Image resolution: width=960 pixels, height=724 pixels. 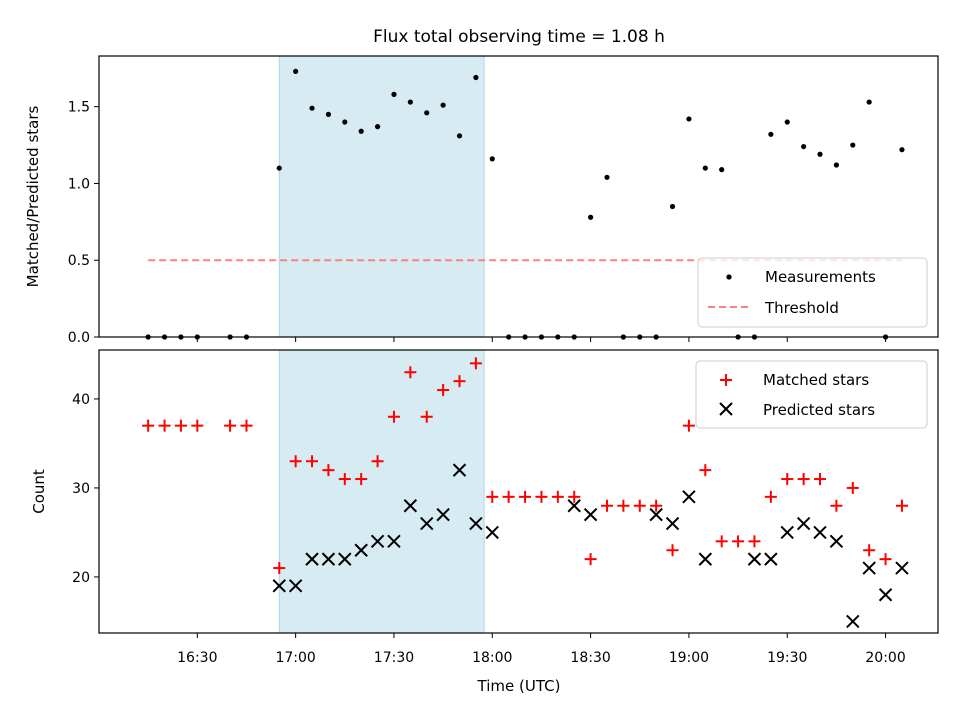 I want to click on top-legend-box, so click(x=812, y=292).